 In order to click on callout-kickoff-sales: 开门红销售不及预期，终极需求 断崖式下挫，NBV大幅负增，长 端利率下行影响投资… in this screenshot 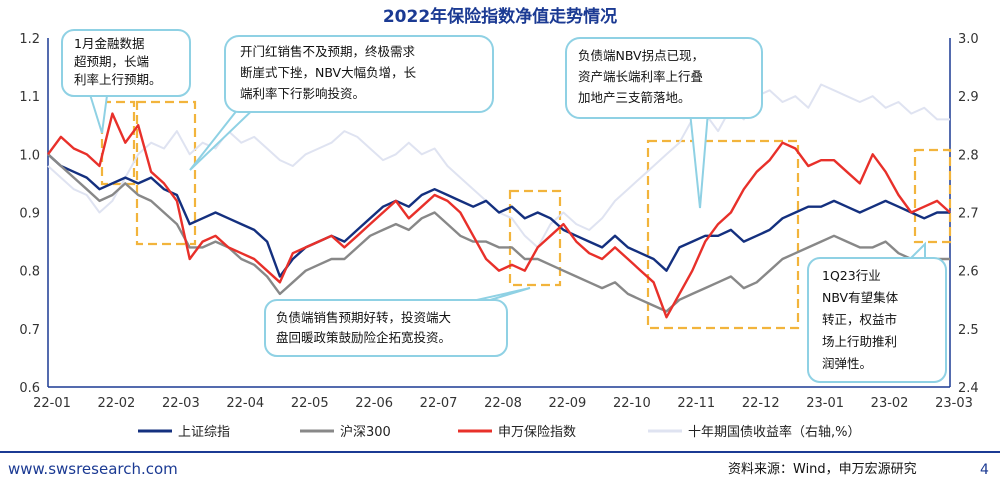, I will do `click(341, 103)`.